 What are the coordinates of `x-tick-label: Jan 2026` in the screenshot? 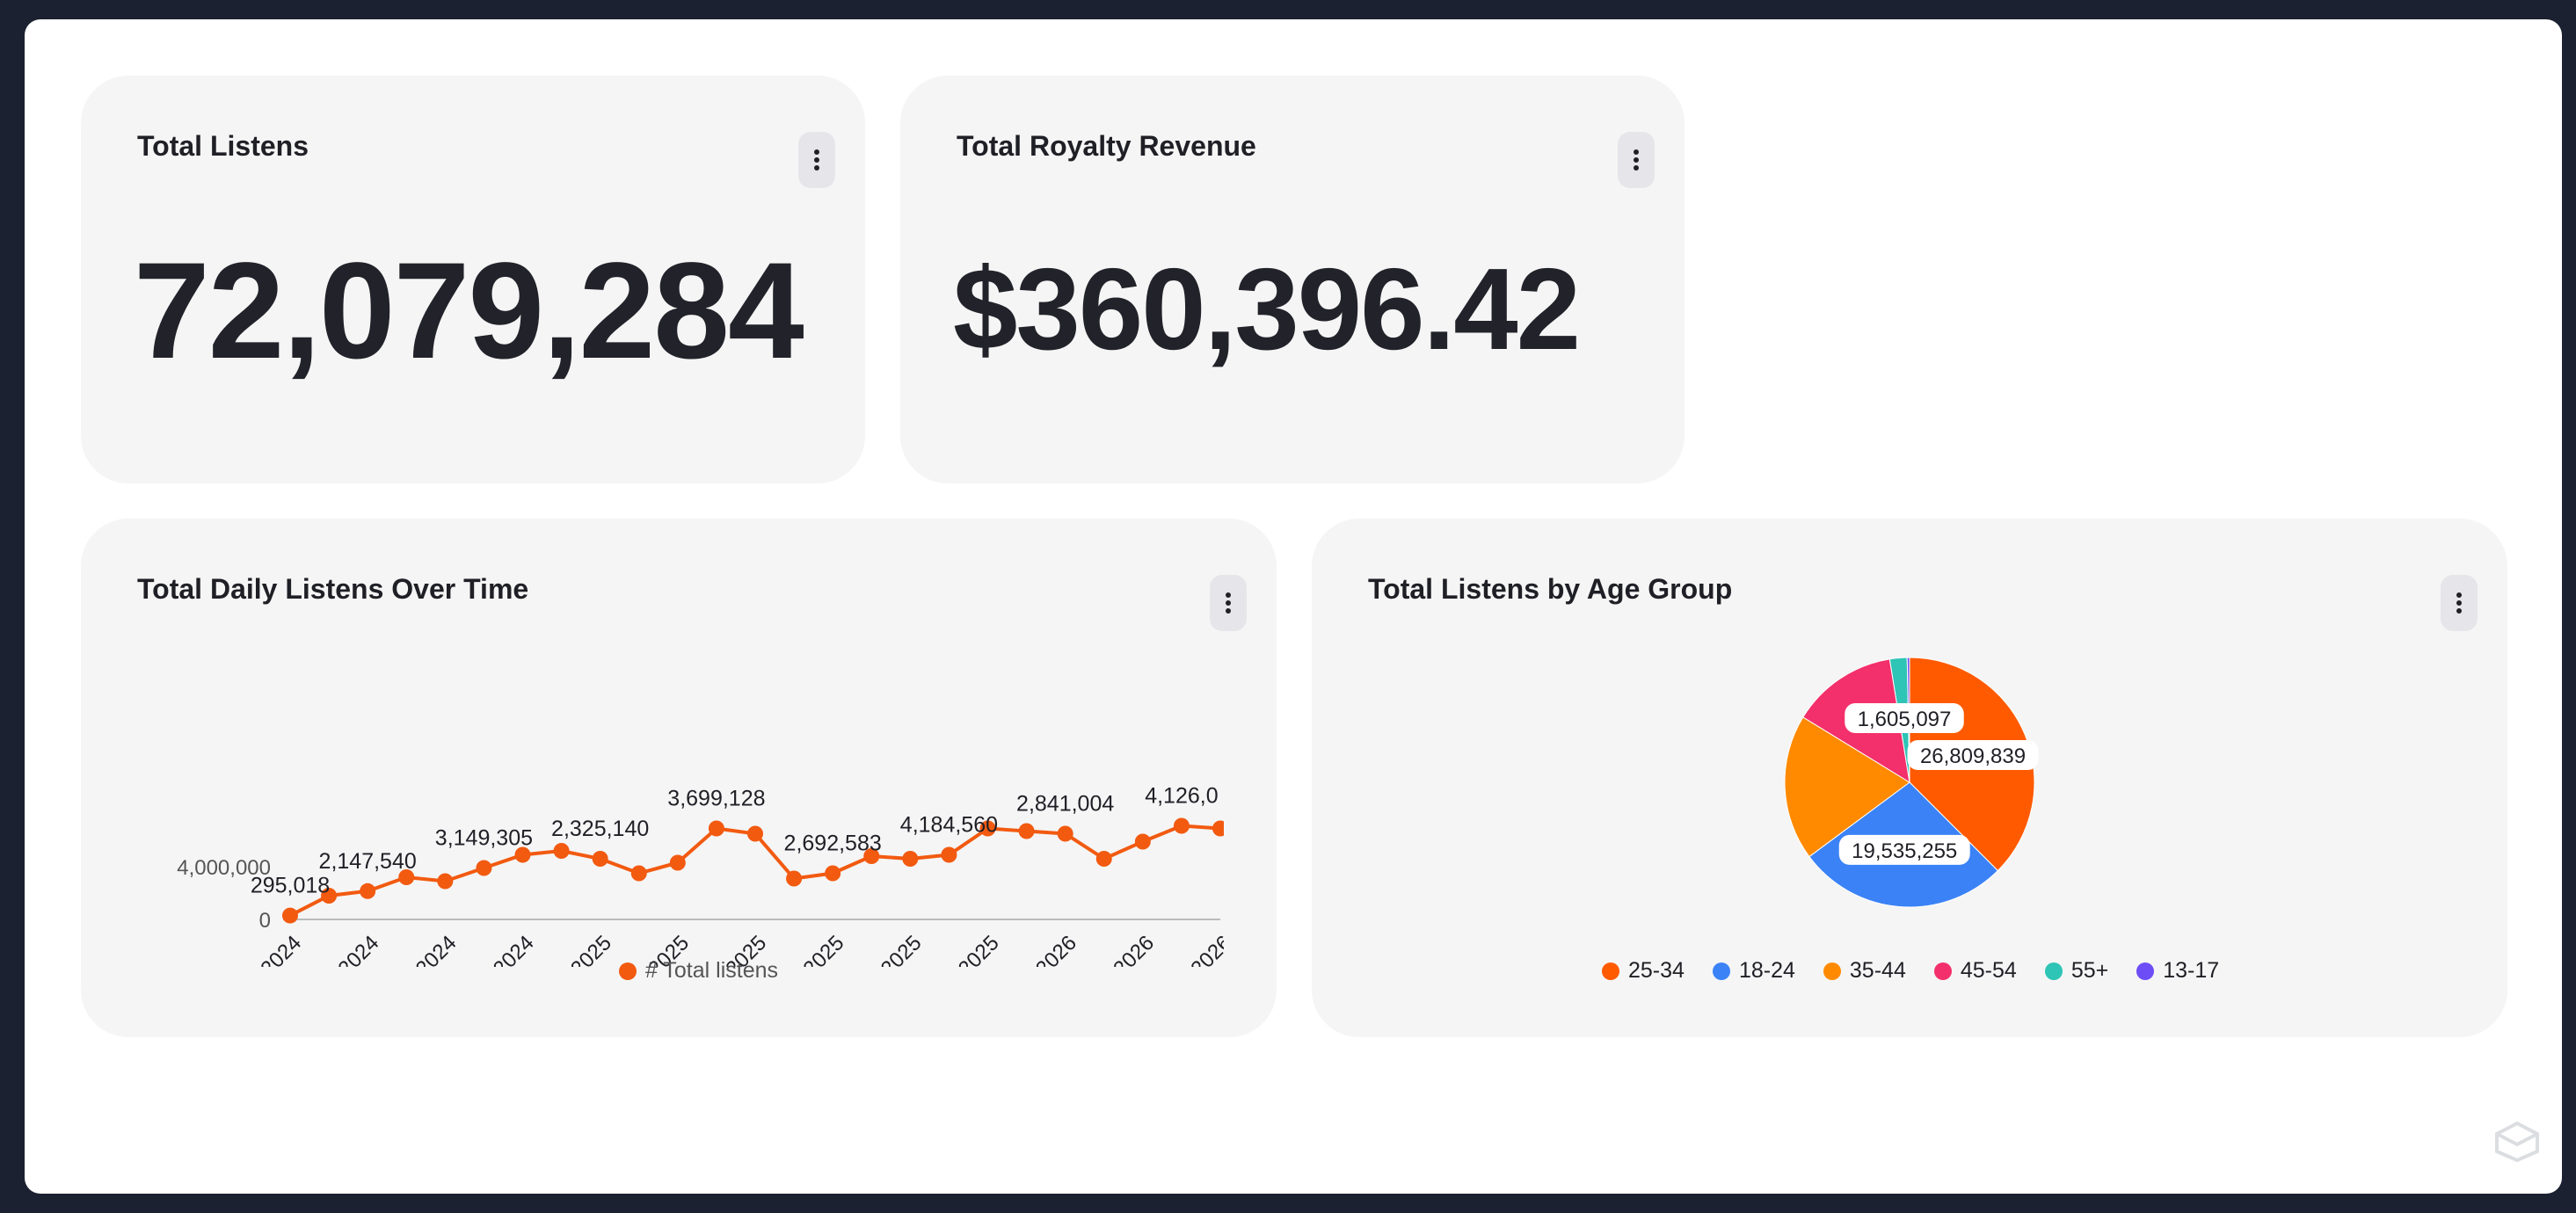 It's located at (1042, 949).